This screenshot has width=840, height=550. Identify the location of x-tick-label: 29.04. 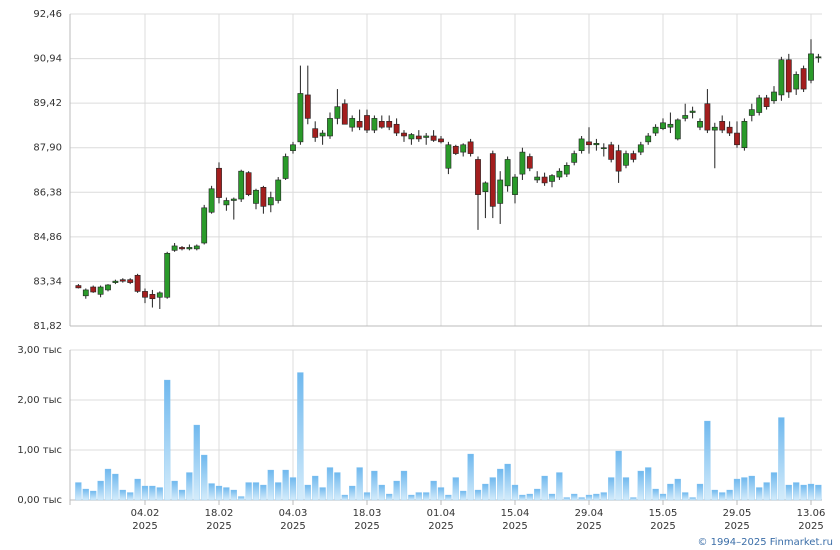
(589, 513).